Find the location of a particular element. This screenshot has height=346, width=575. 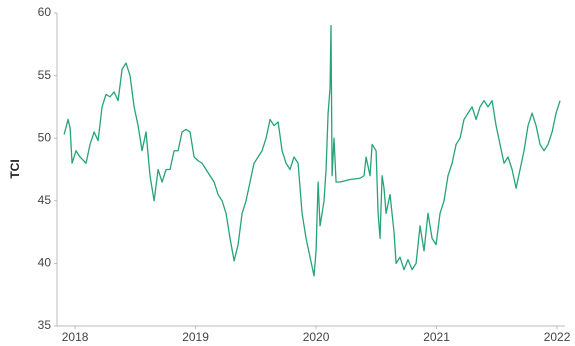

x-tick-label: 2020 is located at coordinates (316, 337).